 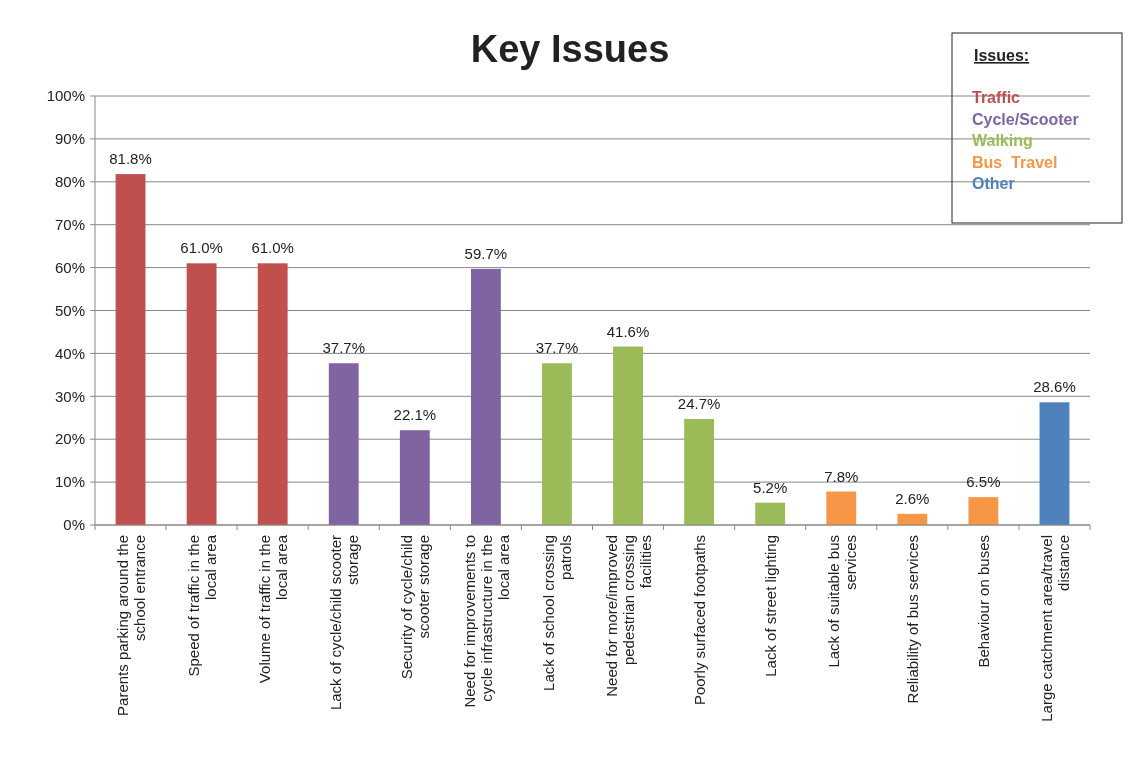 I want to click on y-tick-label: 60%, so click(x=69, y=267).